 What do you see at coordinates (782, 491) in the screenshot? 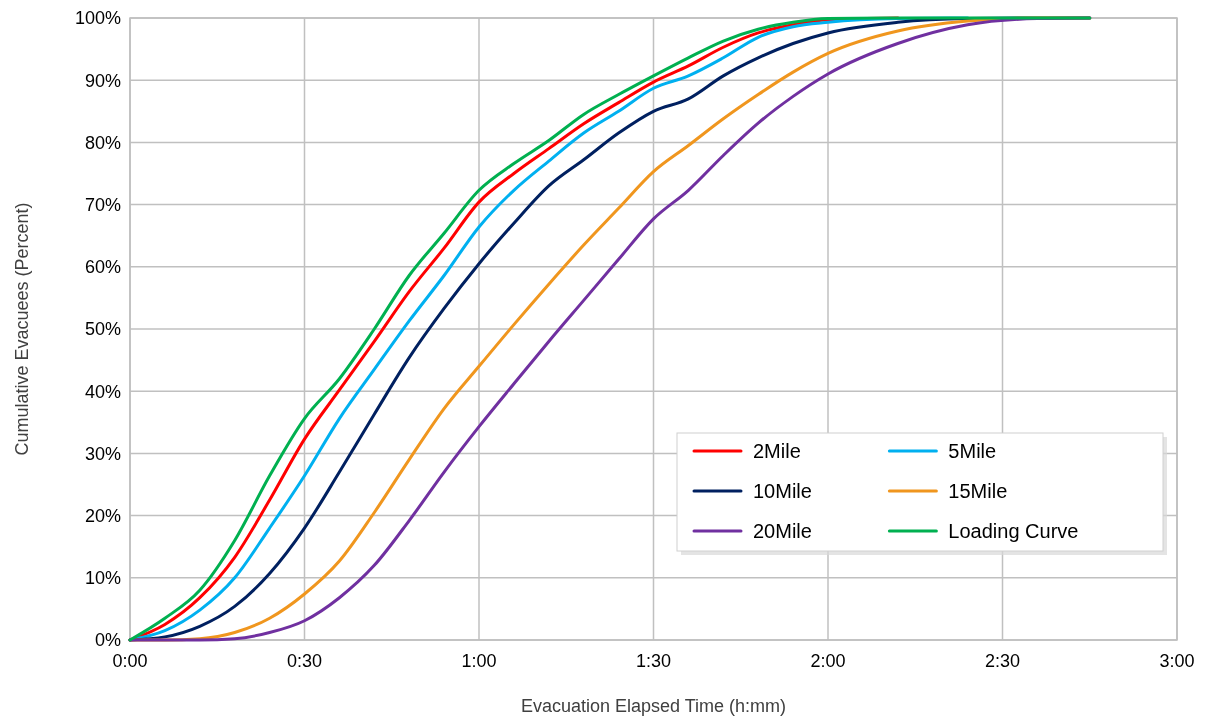
I see `legend-label: 10Mile` at bounding box center [782, 491].